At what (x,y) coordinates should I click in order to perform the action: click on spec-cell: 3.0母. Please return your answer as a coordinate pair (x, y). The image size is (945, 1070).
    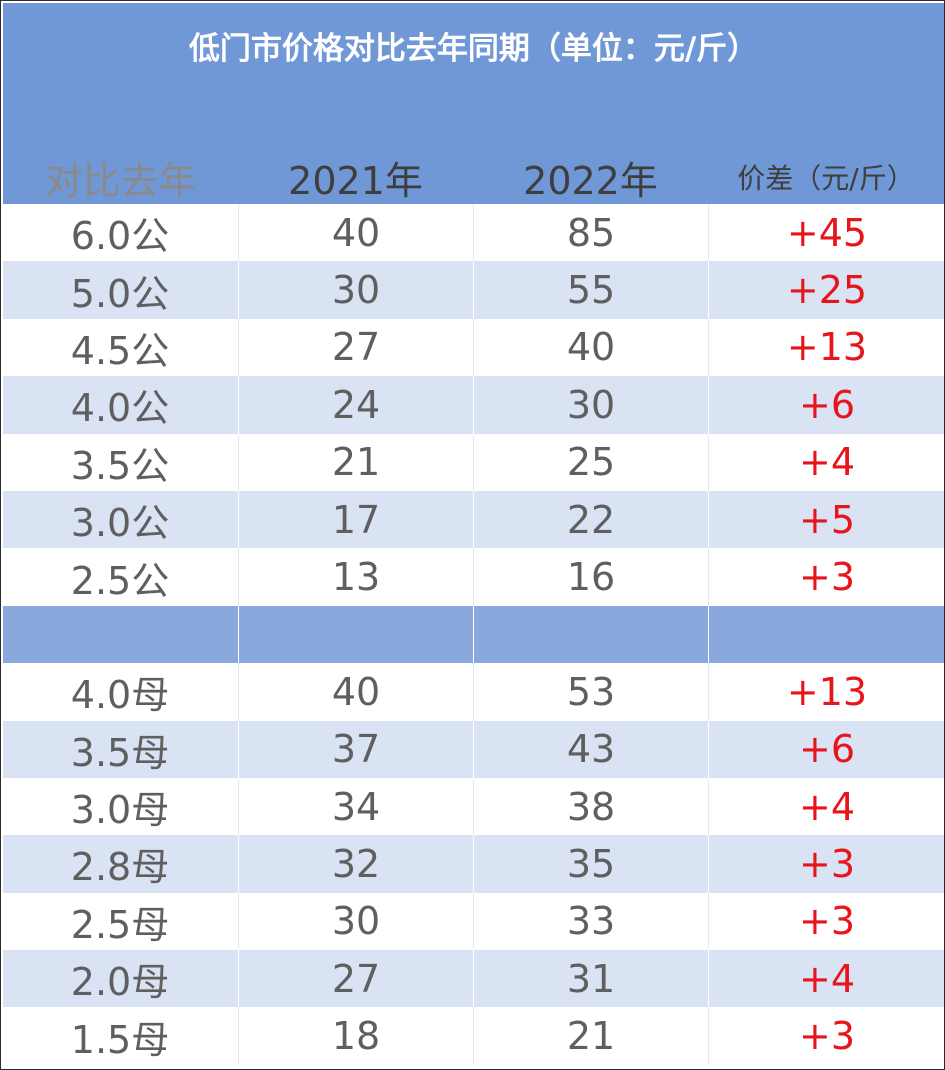
    Looking at the image, I should click on (120, 810).